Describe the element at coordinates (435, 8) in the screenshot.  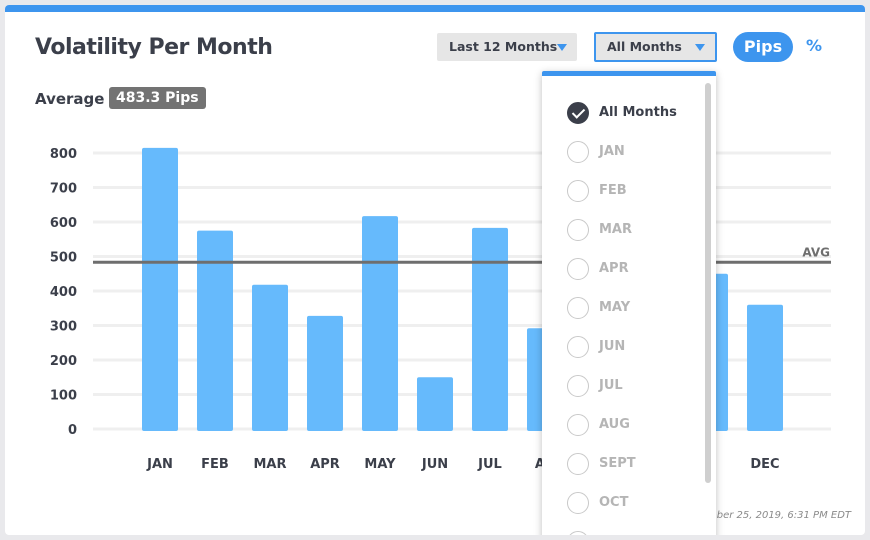
I see `card-accent-bar` at that location.